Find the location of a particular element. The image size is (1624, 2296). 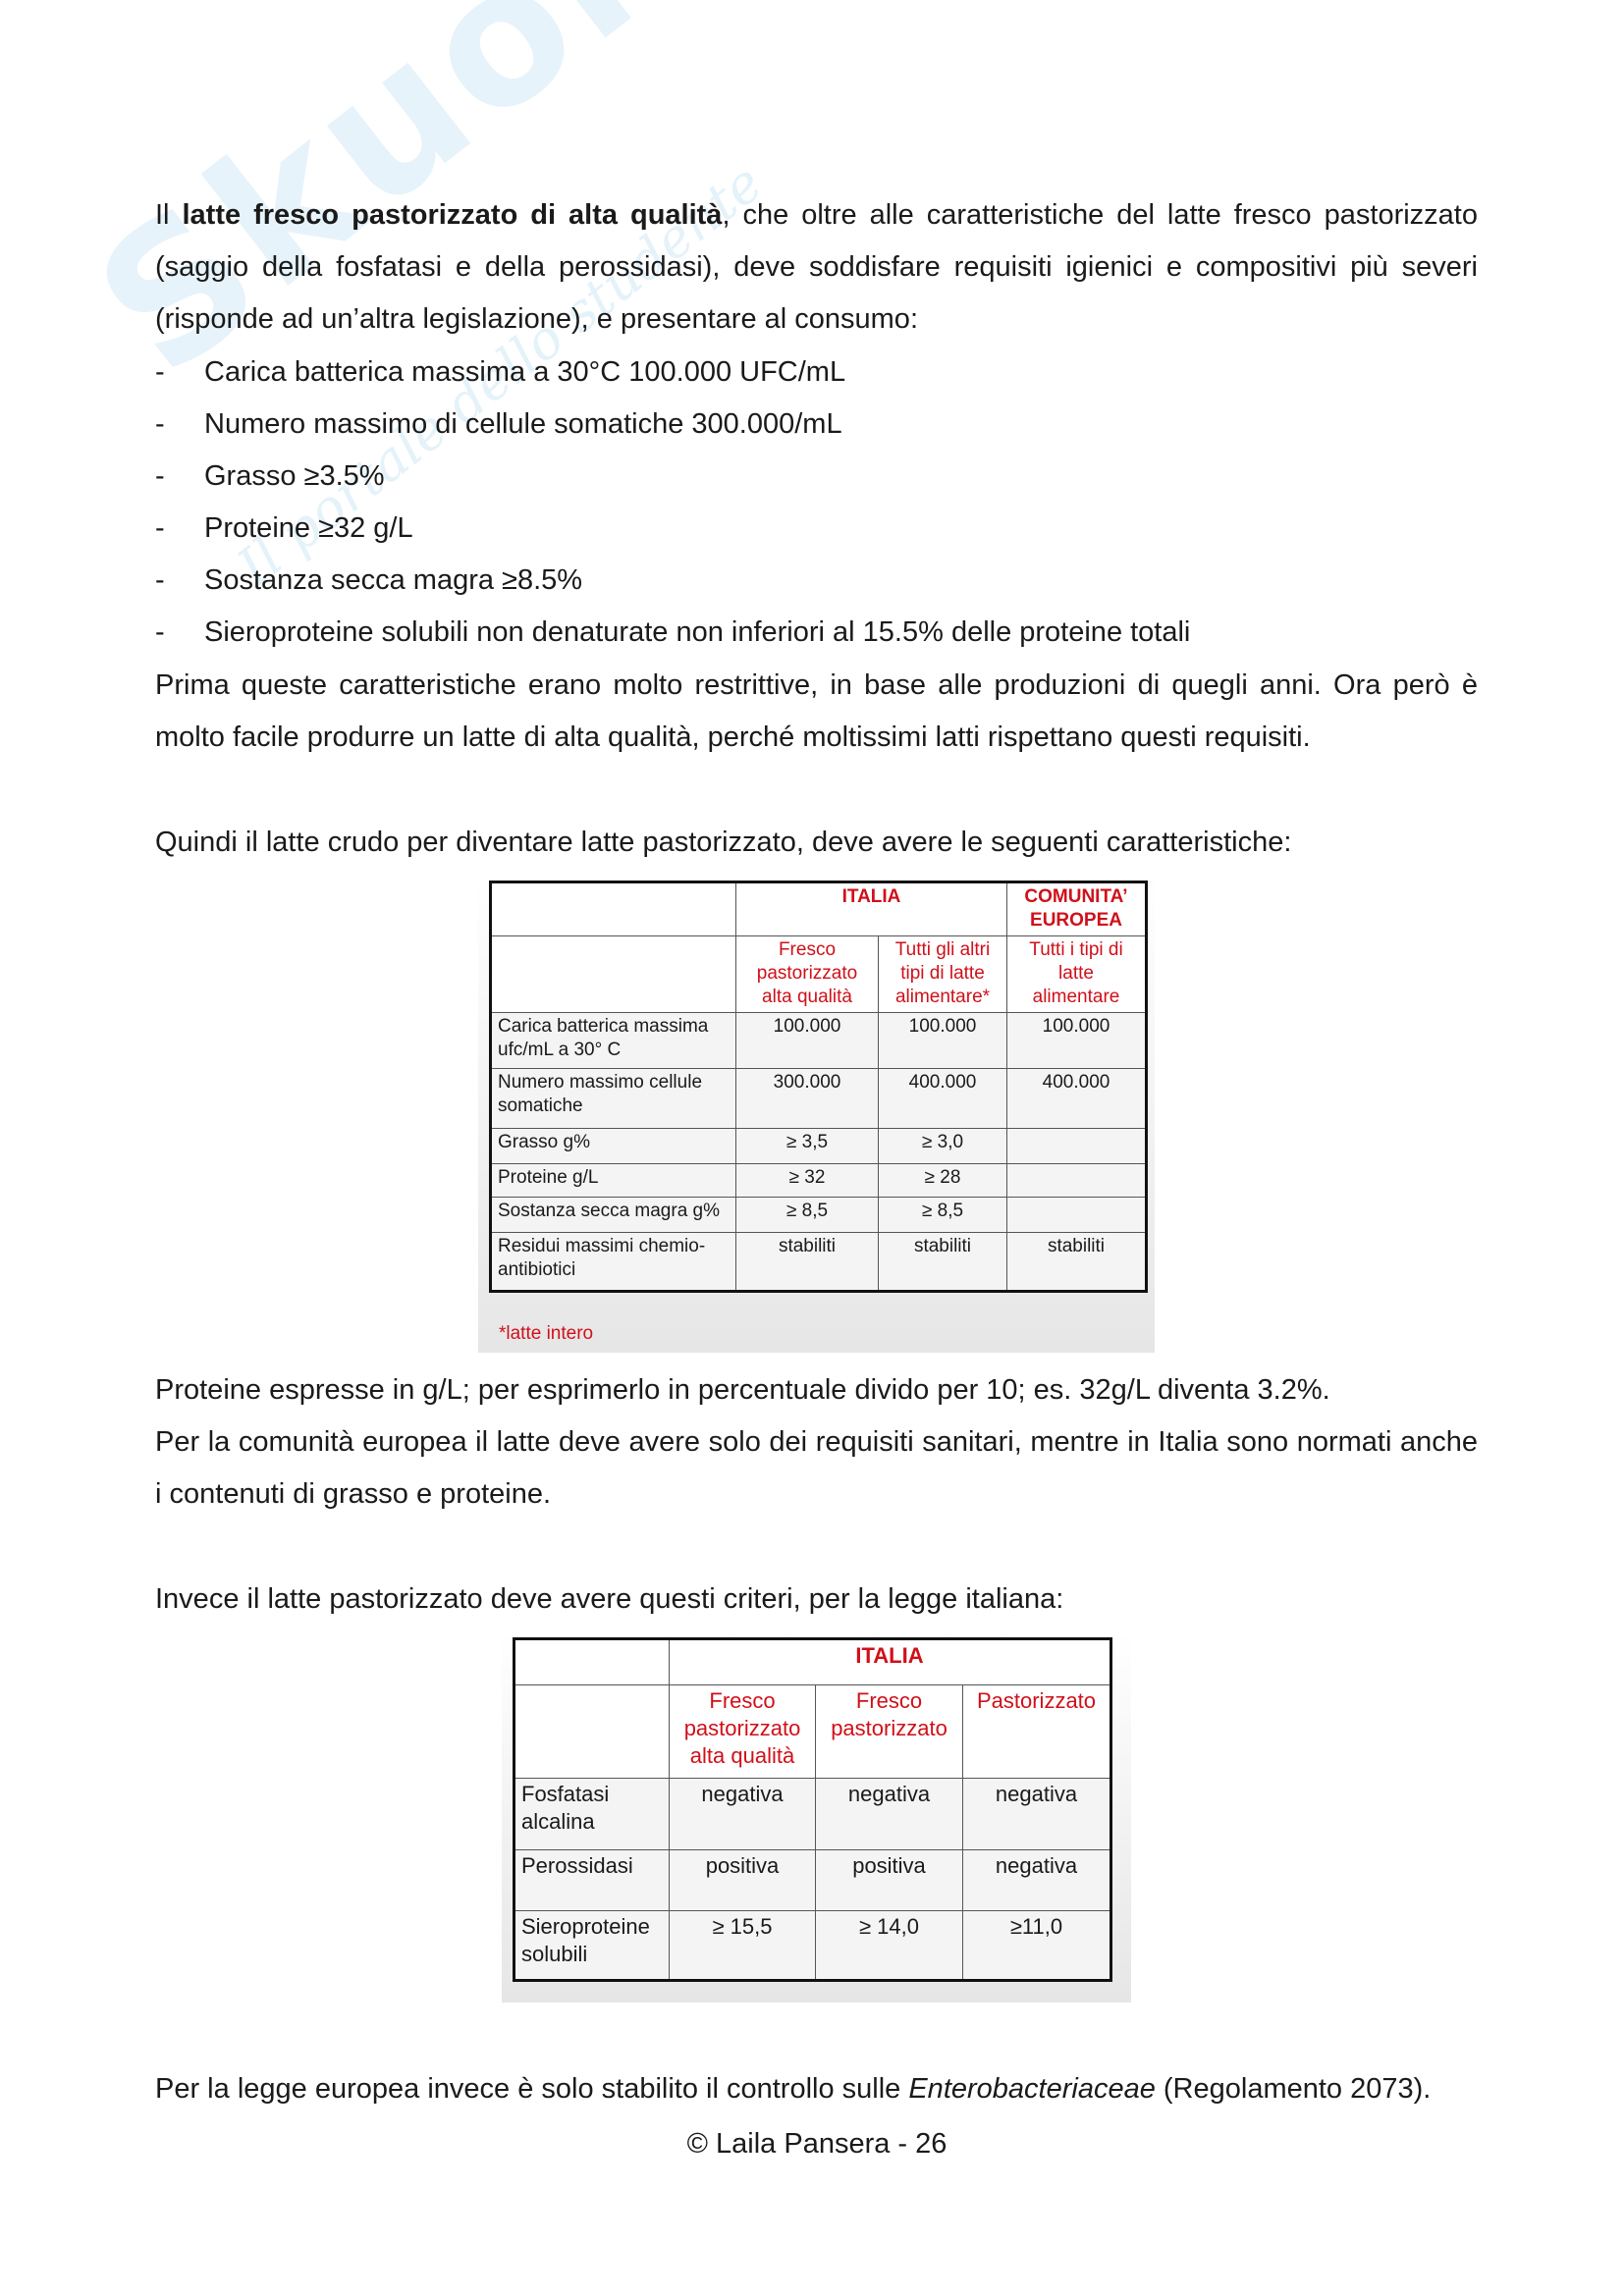

page-footer: © Laila Pansera - 26 is located at coordinates (816, 2144).